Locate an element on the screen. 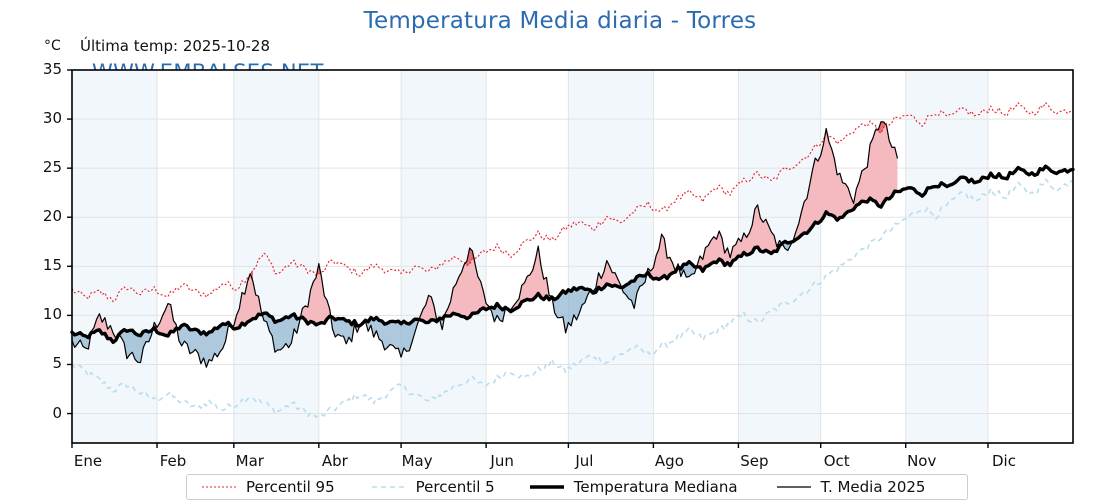 The height and width of the screenshot is (500, 1120). legend-item-4: T. Media 2025 is located at coordinates (851, 487).